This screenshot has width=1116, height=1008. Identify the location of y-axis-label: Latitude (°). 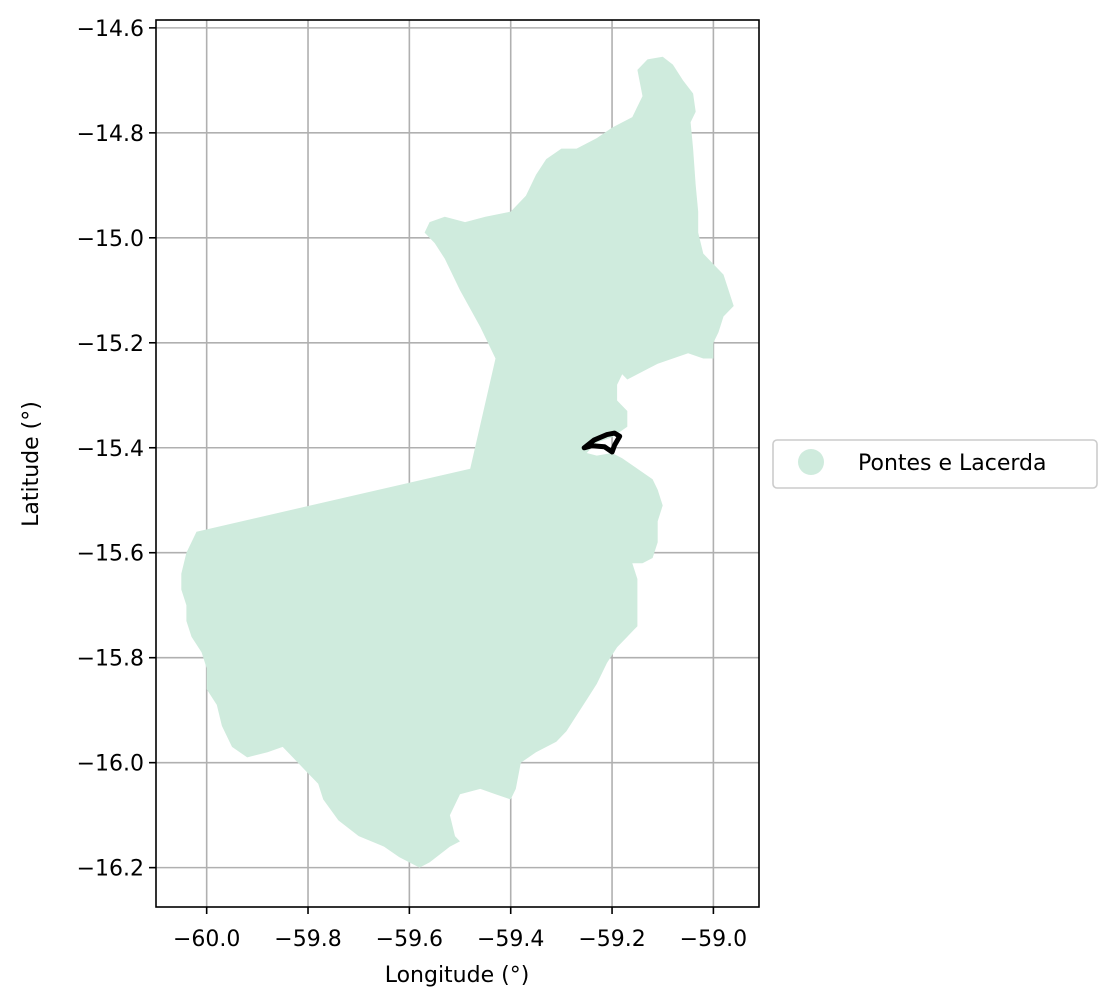
(31, 464).